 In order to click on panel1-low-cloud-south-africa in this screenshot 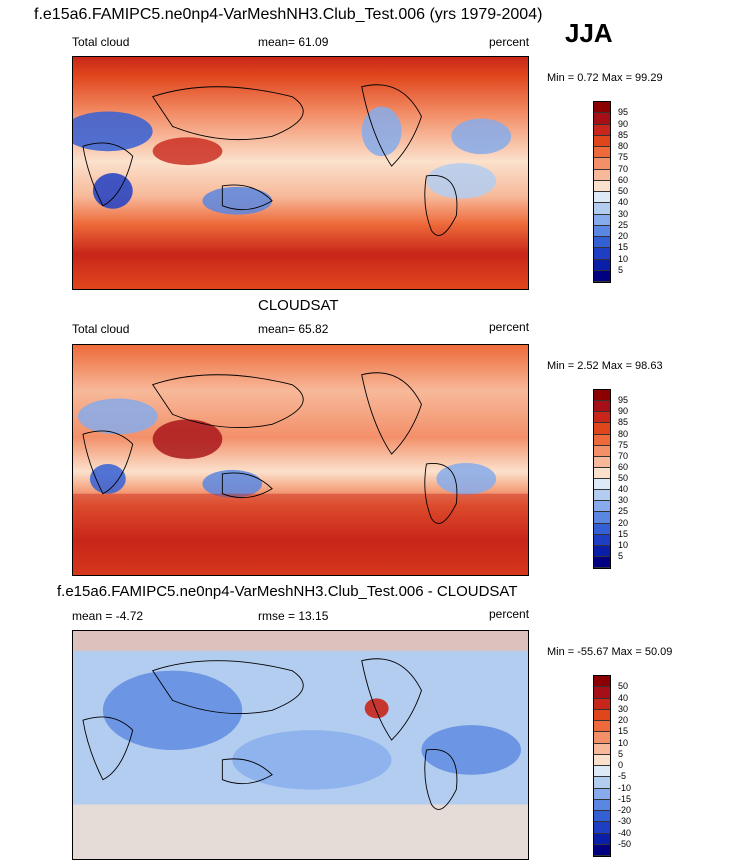, I will do `click(112, 191)`.